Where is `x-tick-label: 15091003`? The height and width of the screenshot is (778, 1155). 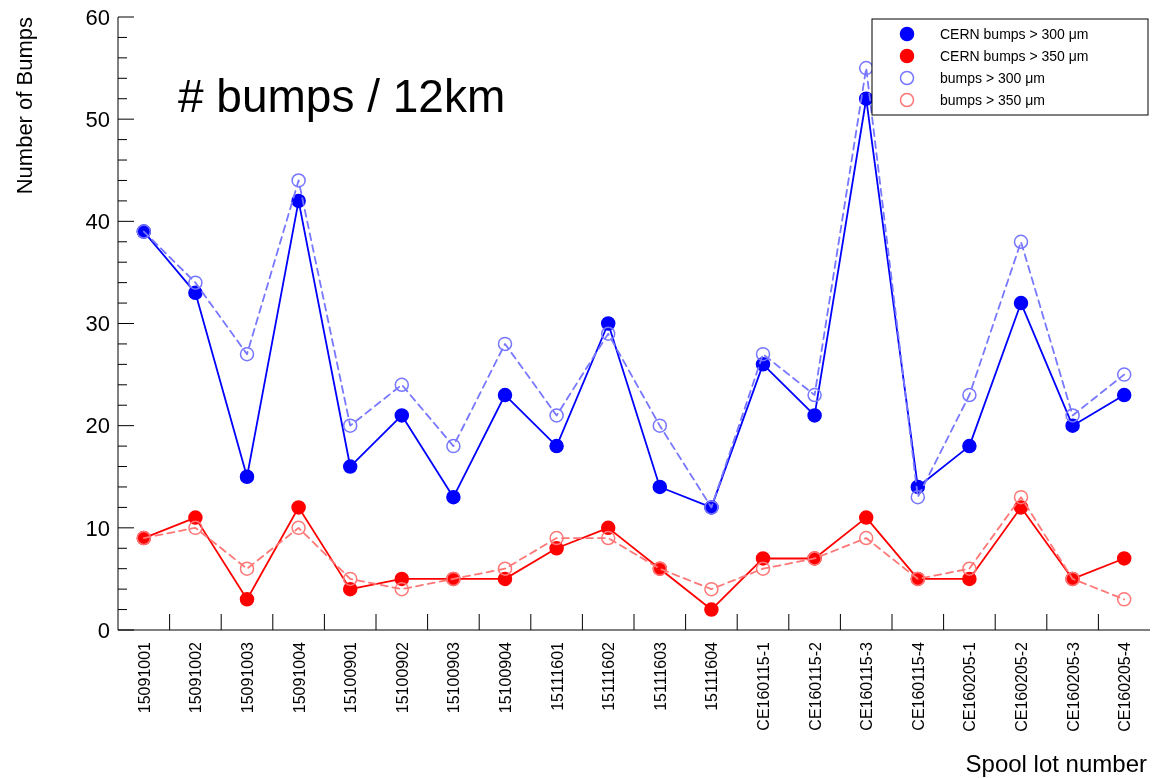 x-tick-label: 15091003 is located at coordinates (247, 677).